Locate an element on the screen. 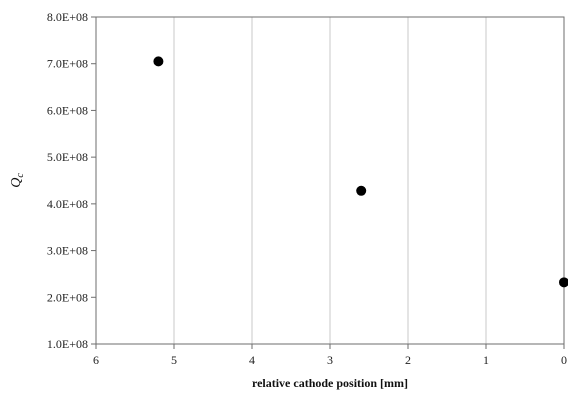  x-tick-label: 3 is located at coordinates (330, 360).